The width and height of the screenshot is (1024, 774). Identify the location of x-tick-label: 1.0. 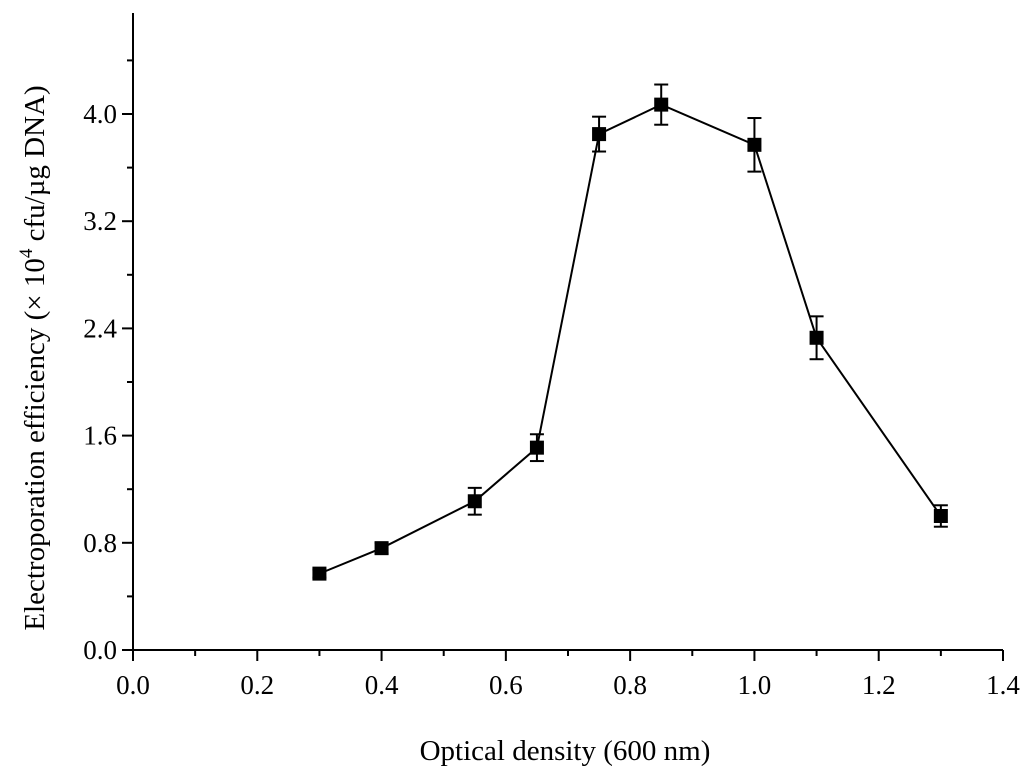
(755, 685).